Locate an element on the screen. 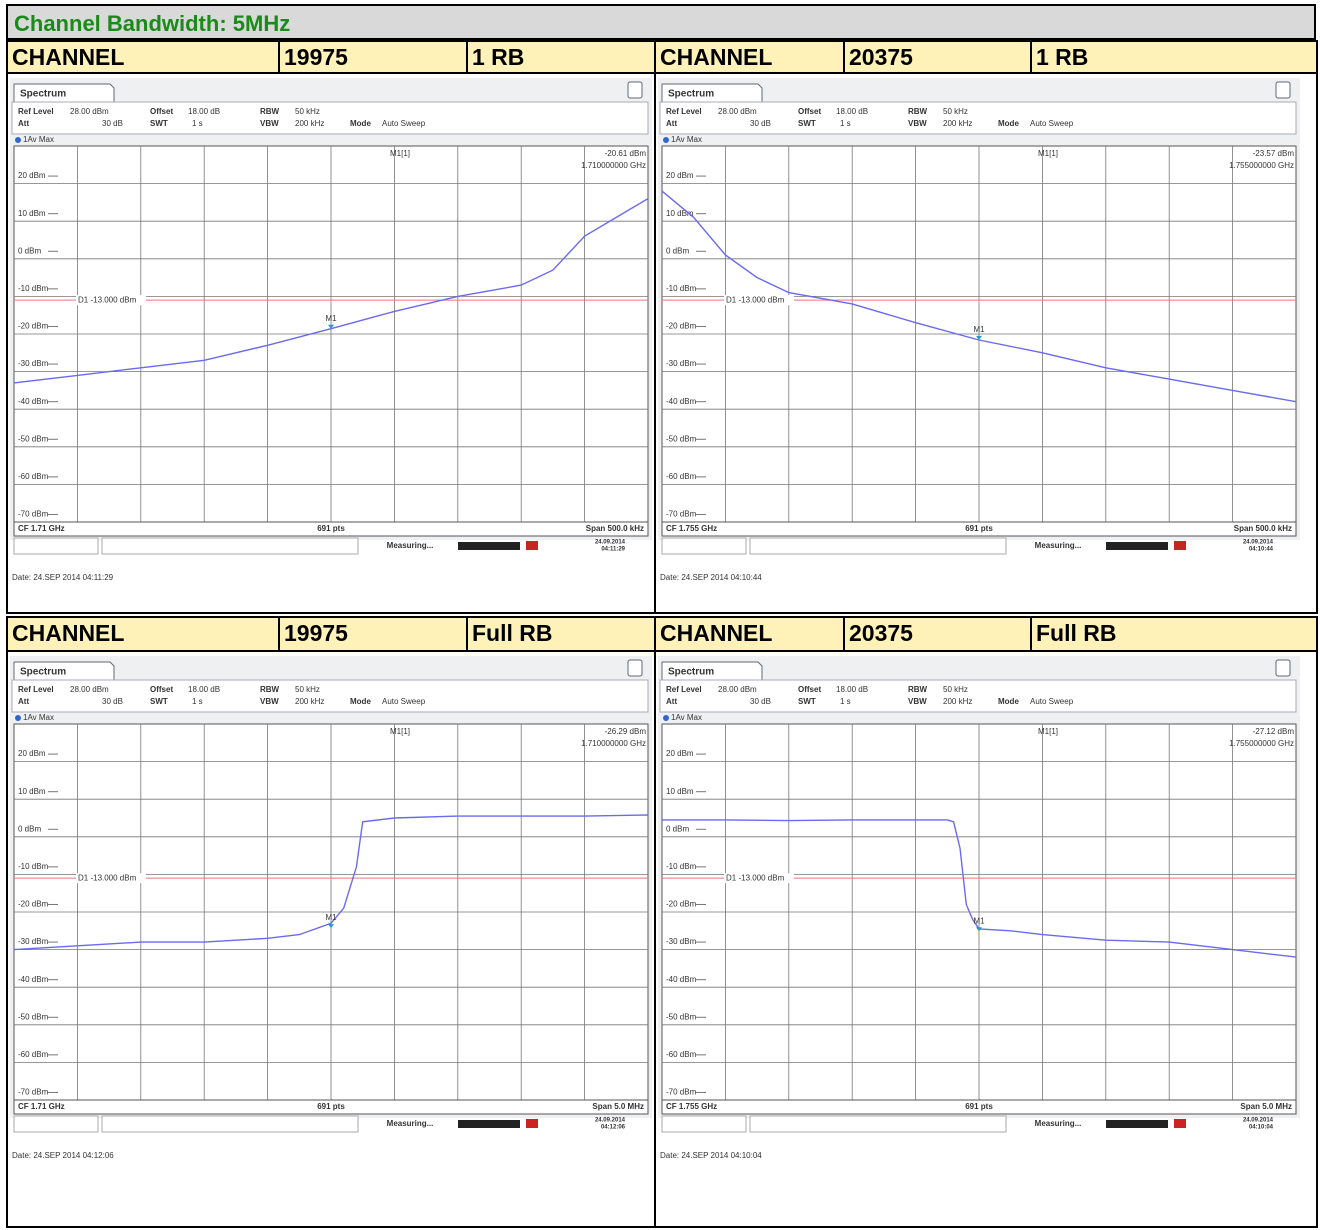 The image size is (1320, 1230). tab is located at coordinates (712, 670).